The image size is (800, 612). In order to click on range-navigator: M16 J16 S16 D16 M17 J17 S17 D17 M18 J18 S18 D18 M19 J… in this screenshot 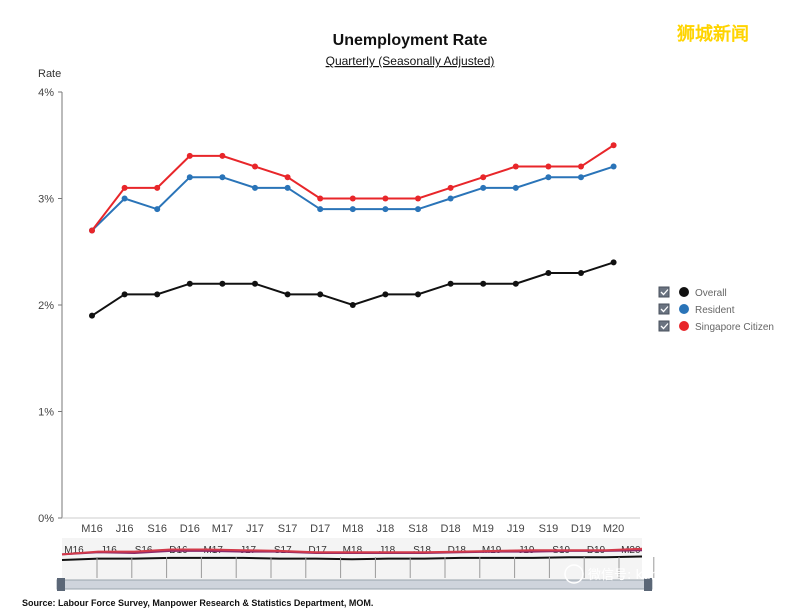, I will do `click(355, 564)`.